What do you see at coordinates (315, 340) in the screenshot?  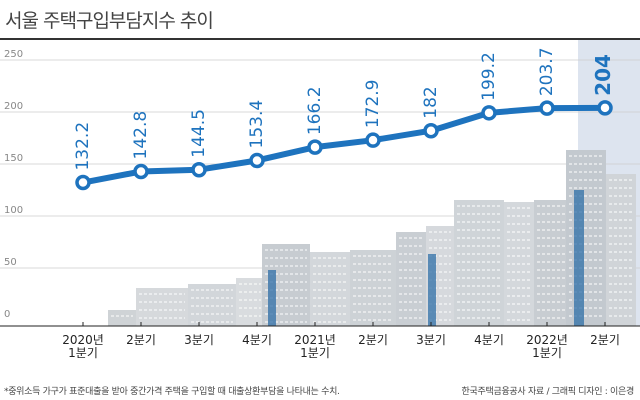 I see `x-tick-label: 2021년` at bounding box center [315, 340].